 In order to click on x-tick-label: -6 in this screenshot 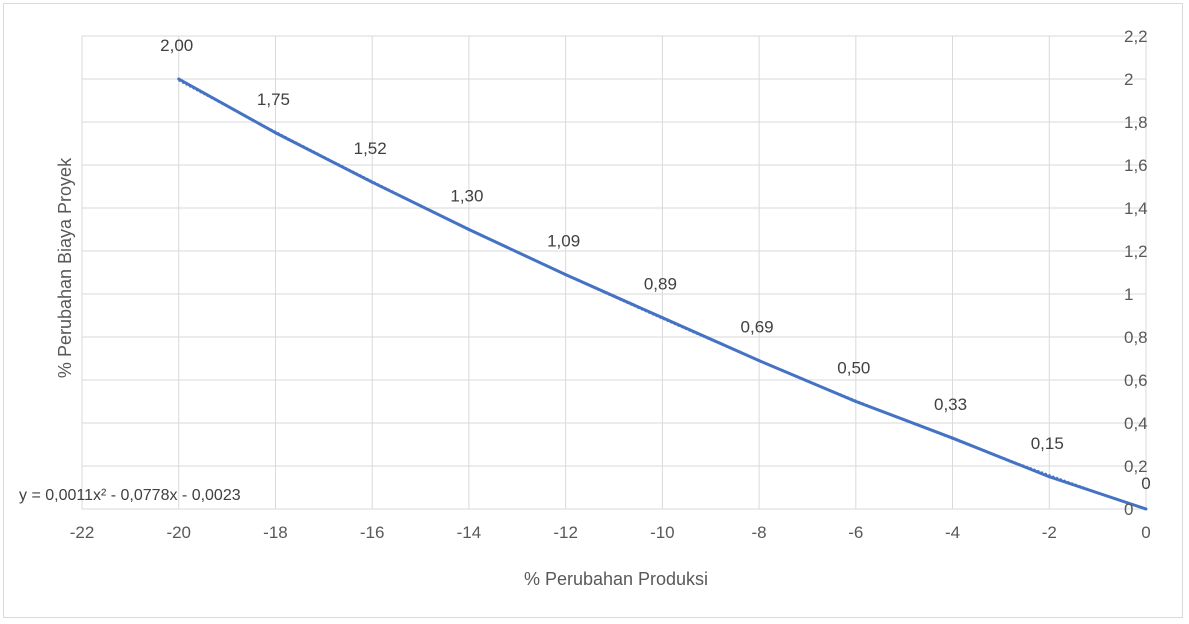, I will do `click(855, 532)`.